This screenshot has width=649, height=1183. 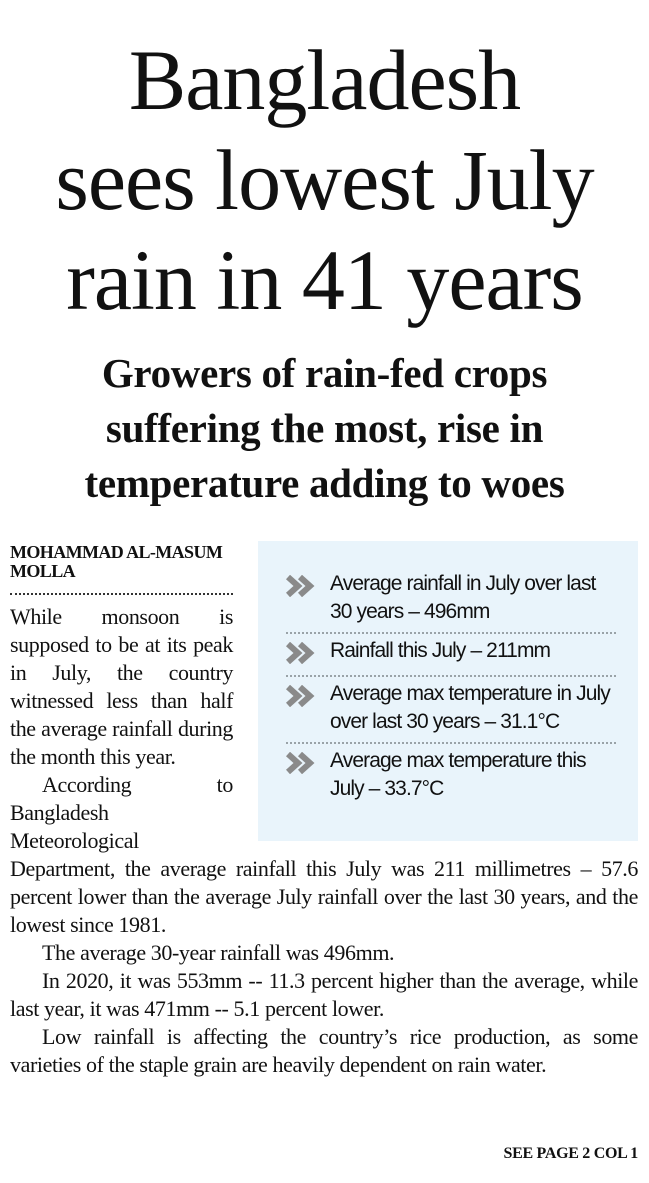 I want to click on byline: MOHAMMAD AL-MASUM MOLLA, so click(x=116, y=561).